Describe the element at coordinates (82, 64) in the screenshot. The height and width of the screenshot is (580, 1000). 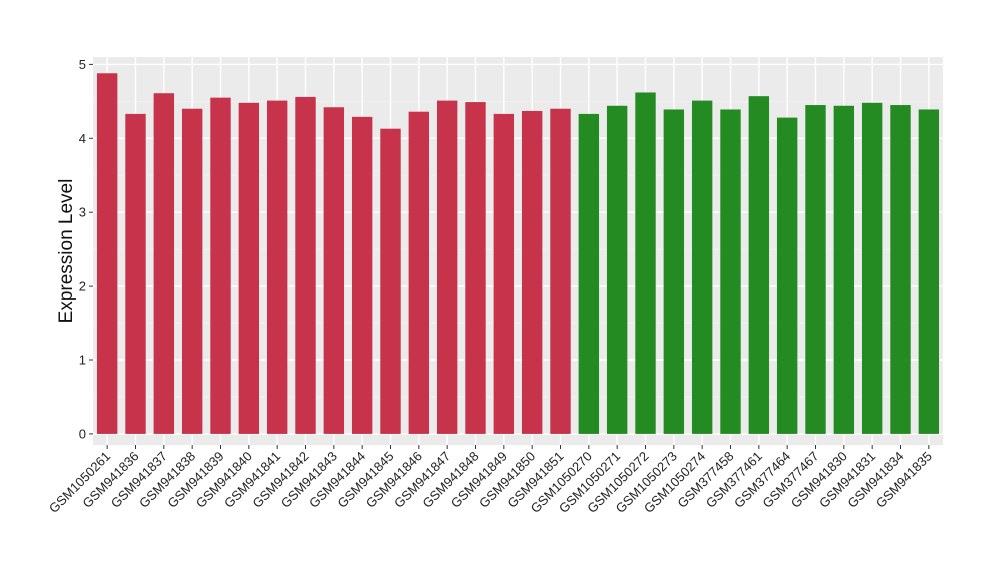
I see `y-tick-label: 5` at that location.